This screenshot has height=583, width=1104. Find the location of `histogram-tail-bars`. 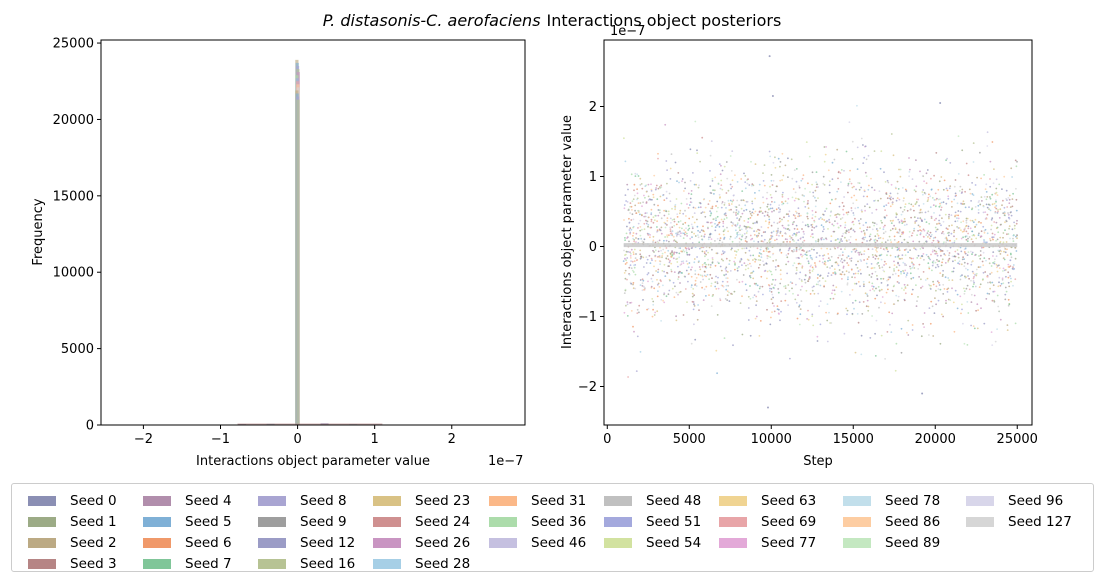

histogram-tail-bars is located at coordinates (310, 424).